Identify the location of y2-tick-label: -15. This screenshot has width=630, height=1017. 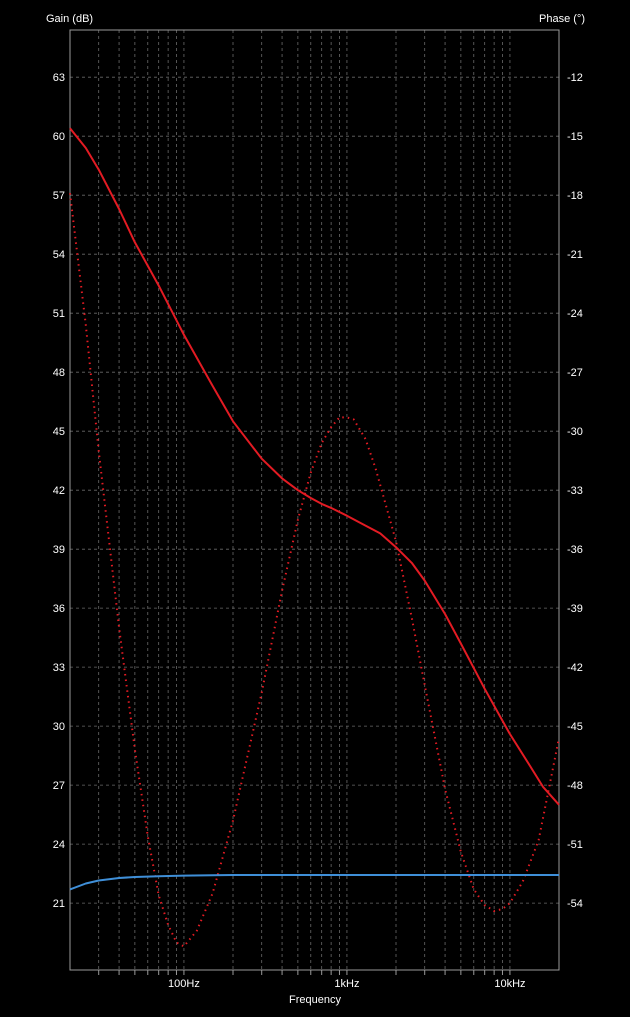
(575, 137).